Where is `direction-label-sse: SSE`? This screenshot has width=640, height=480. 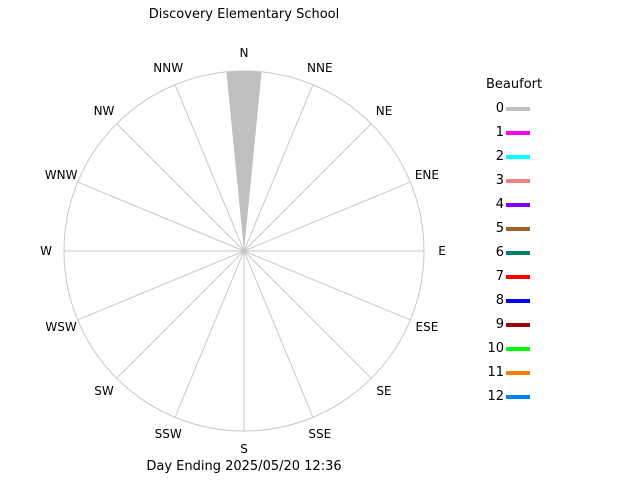
direction-label-sse: SSE is located at coordinates (319, 434).